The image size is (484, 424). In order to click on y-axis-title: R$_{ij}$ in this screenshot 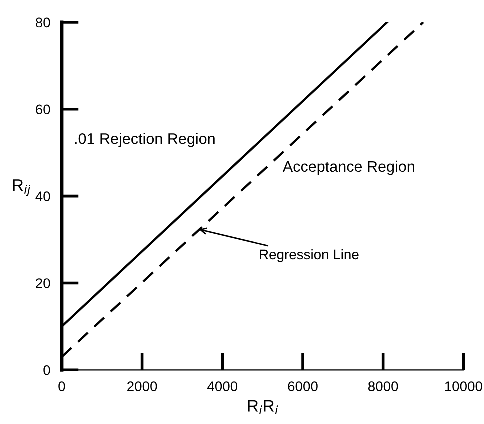, I will do `click(22, 188)`.